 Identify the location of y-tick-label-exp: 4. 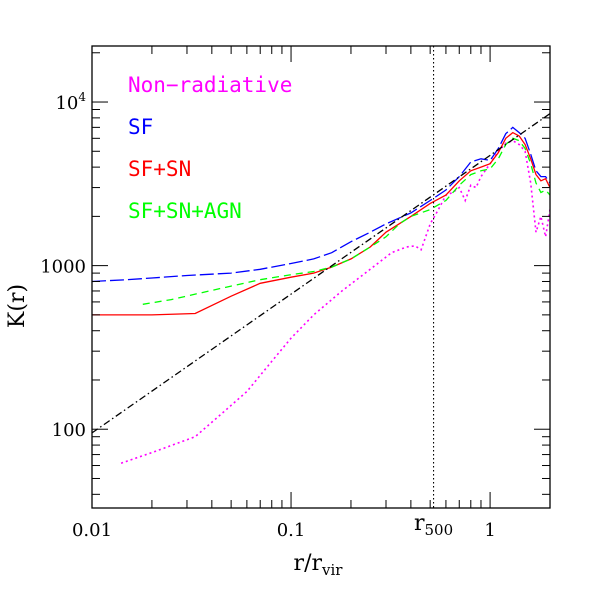
(82, 97).